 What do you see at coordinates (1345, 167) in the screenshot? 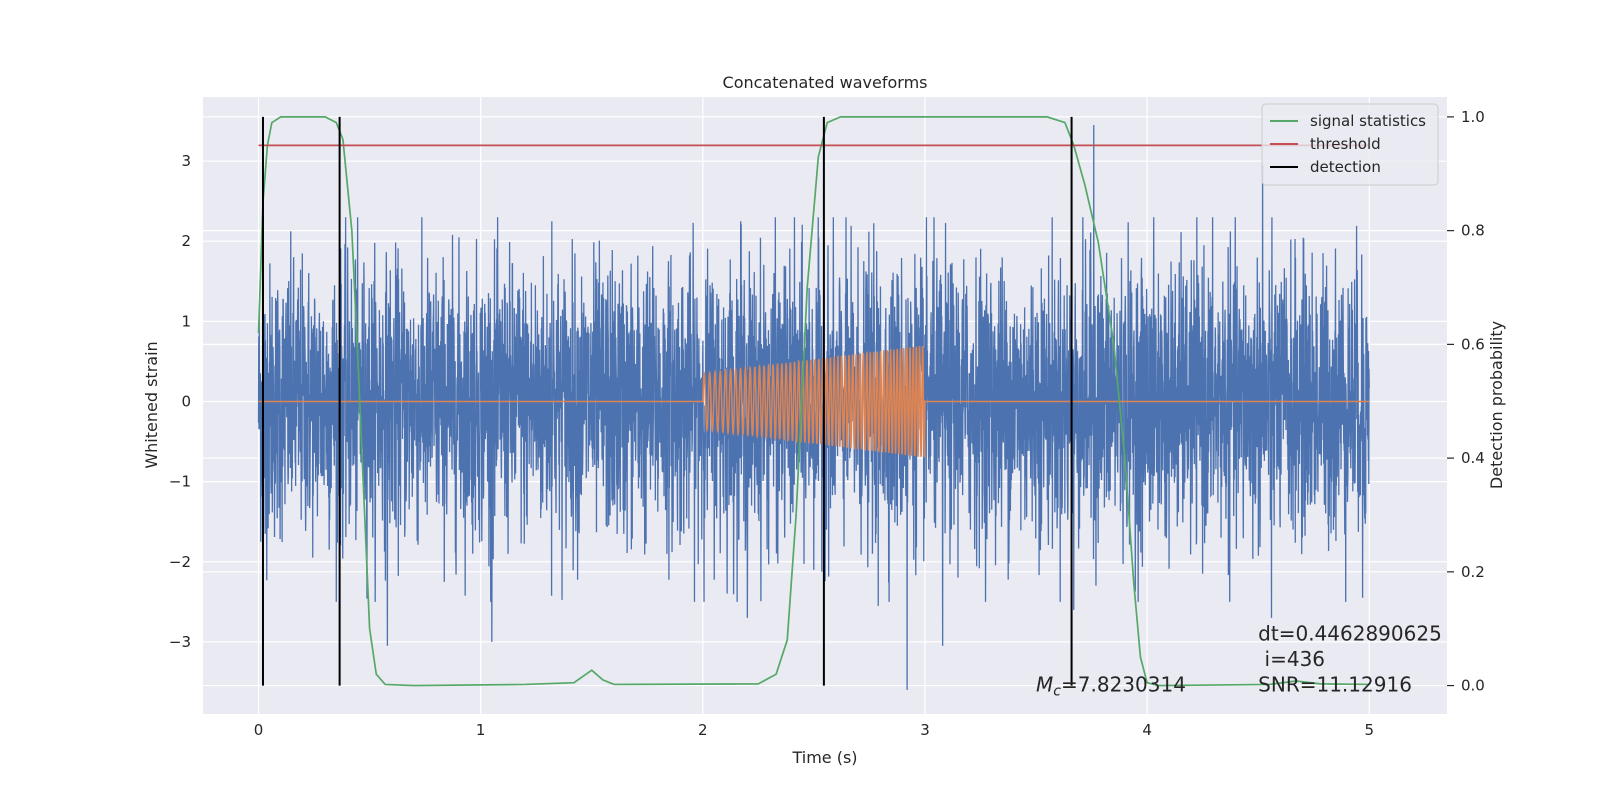
I see `legend-label: detection` at bounding box center [1345, 167].